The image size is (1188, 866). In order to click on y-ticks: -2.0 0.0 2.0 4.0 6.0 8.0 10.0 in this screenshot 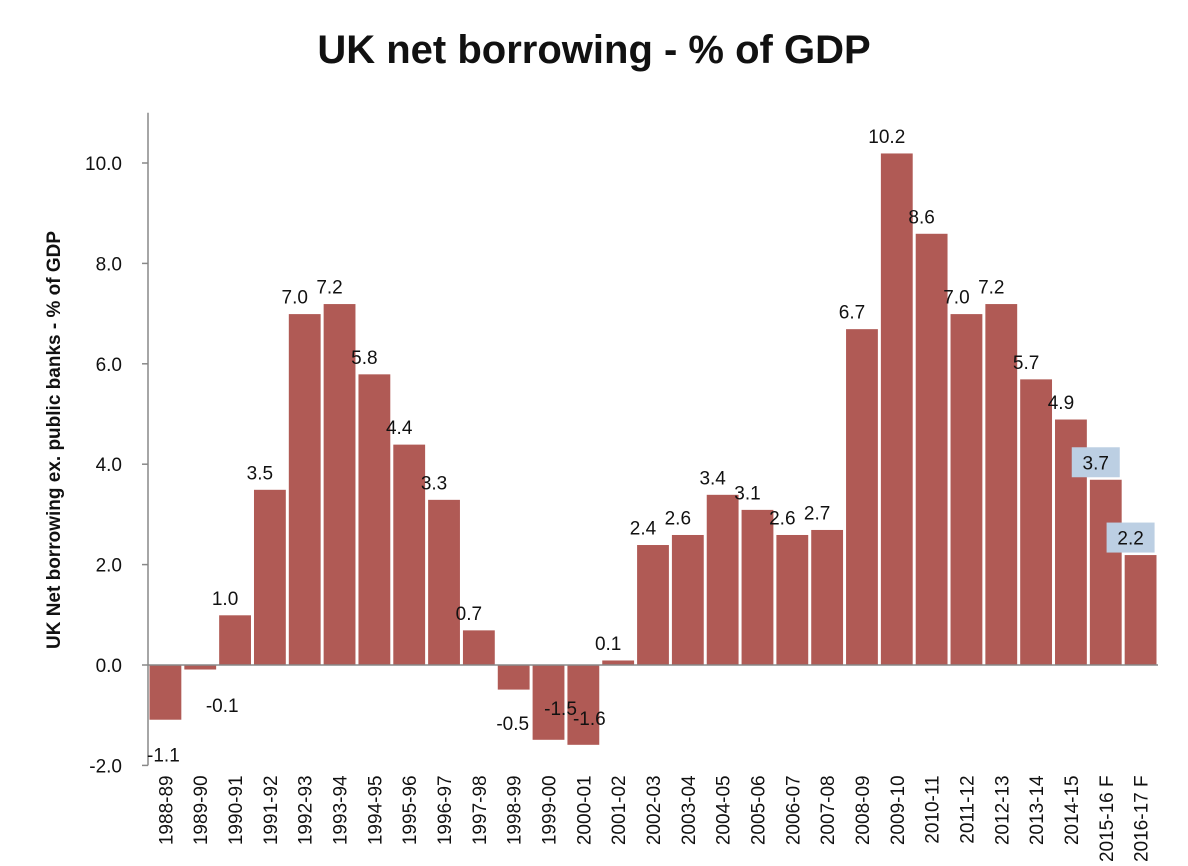, I will do `click(116, 465)`.